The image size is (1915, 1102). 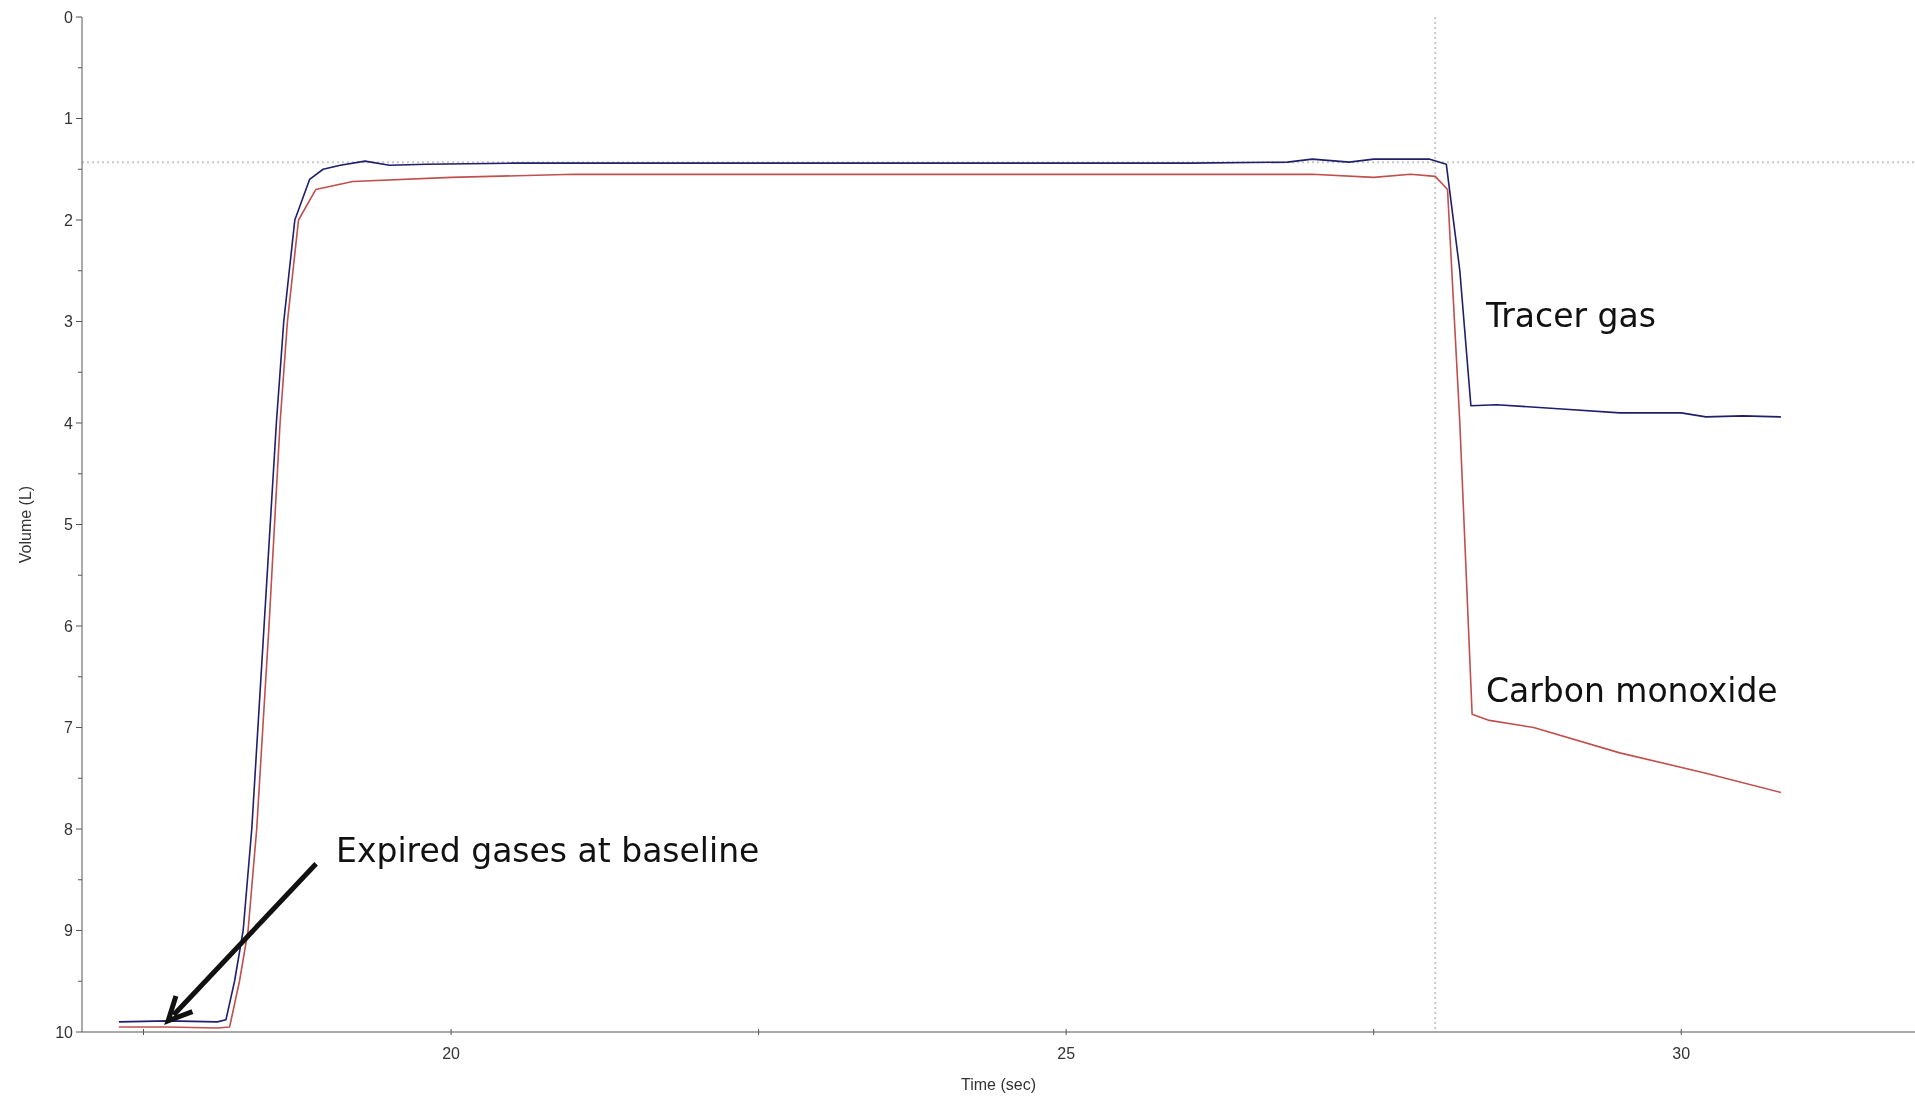 I want to click on series-label: Carbon monoxide, so click(x=1631, y=691).